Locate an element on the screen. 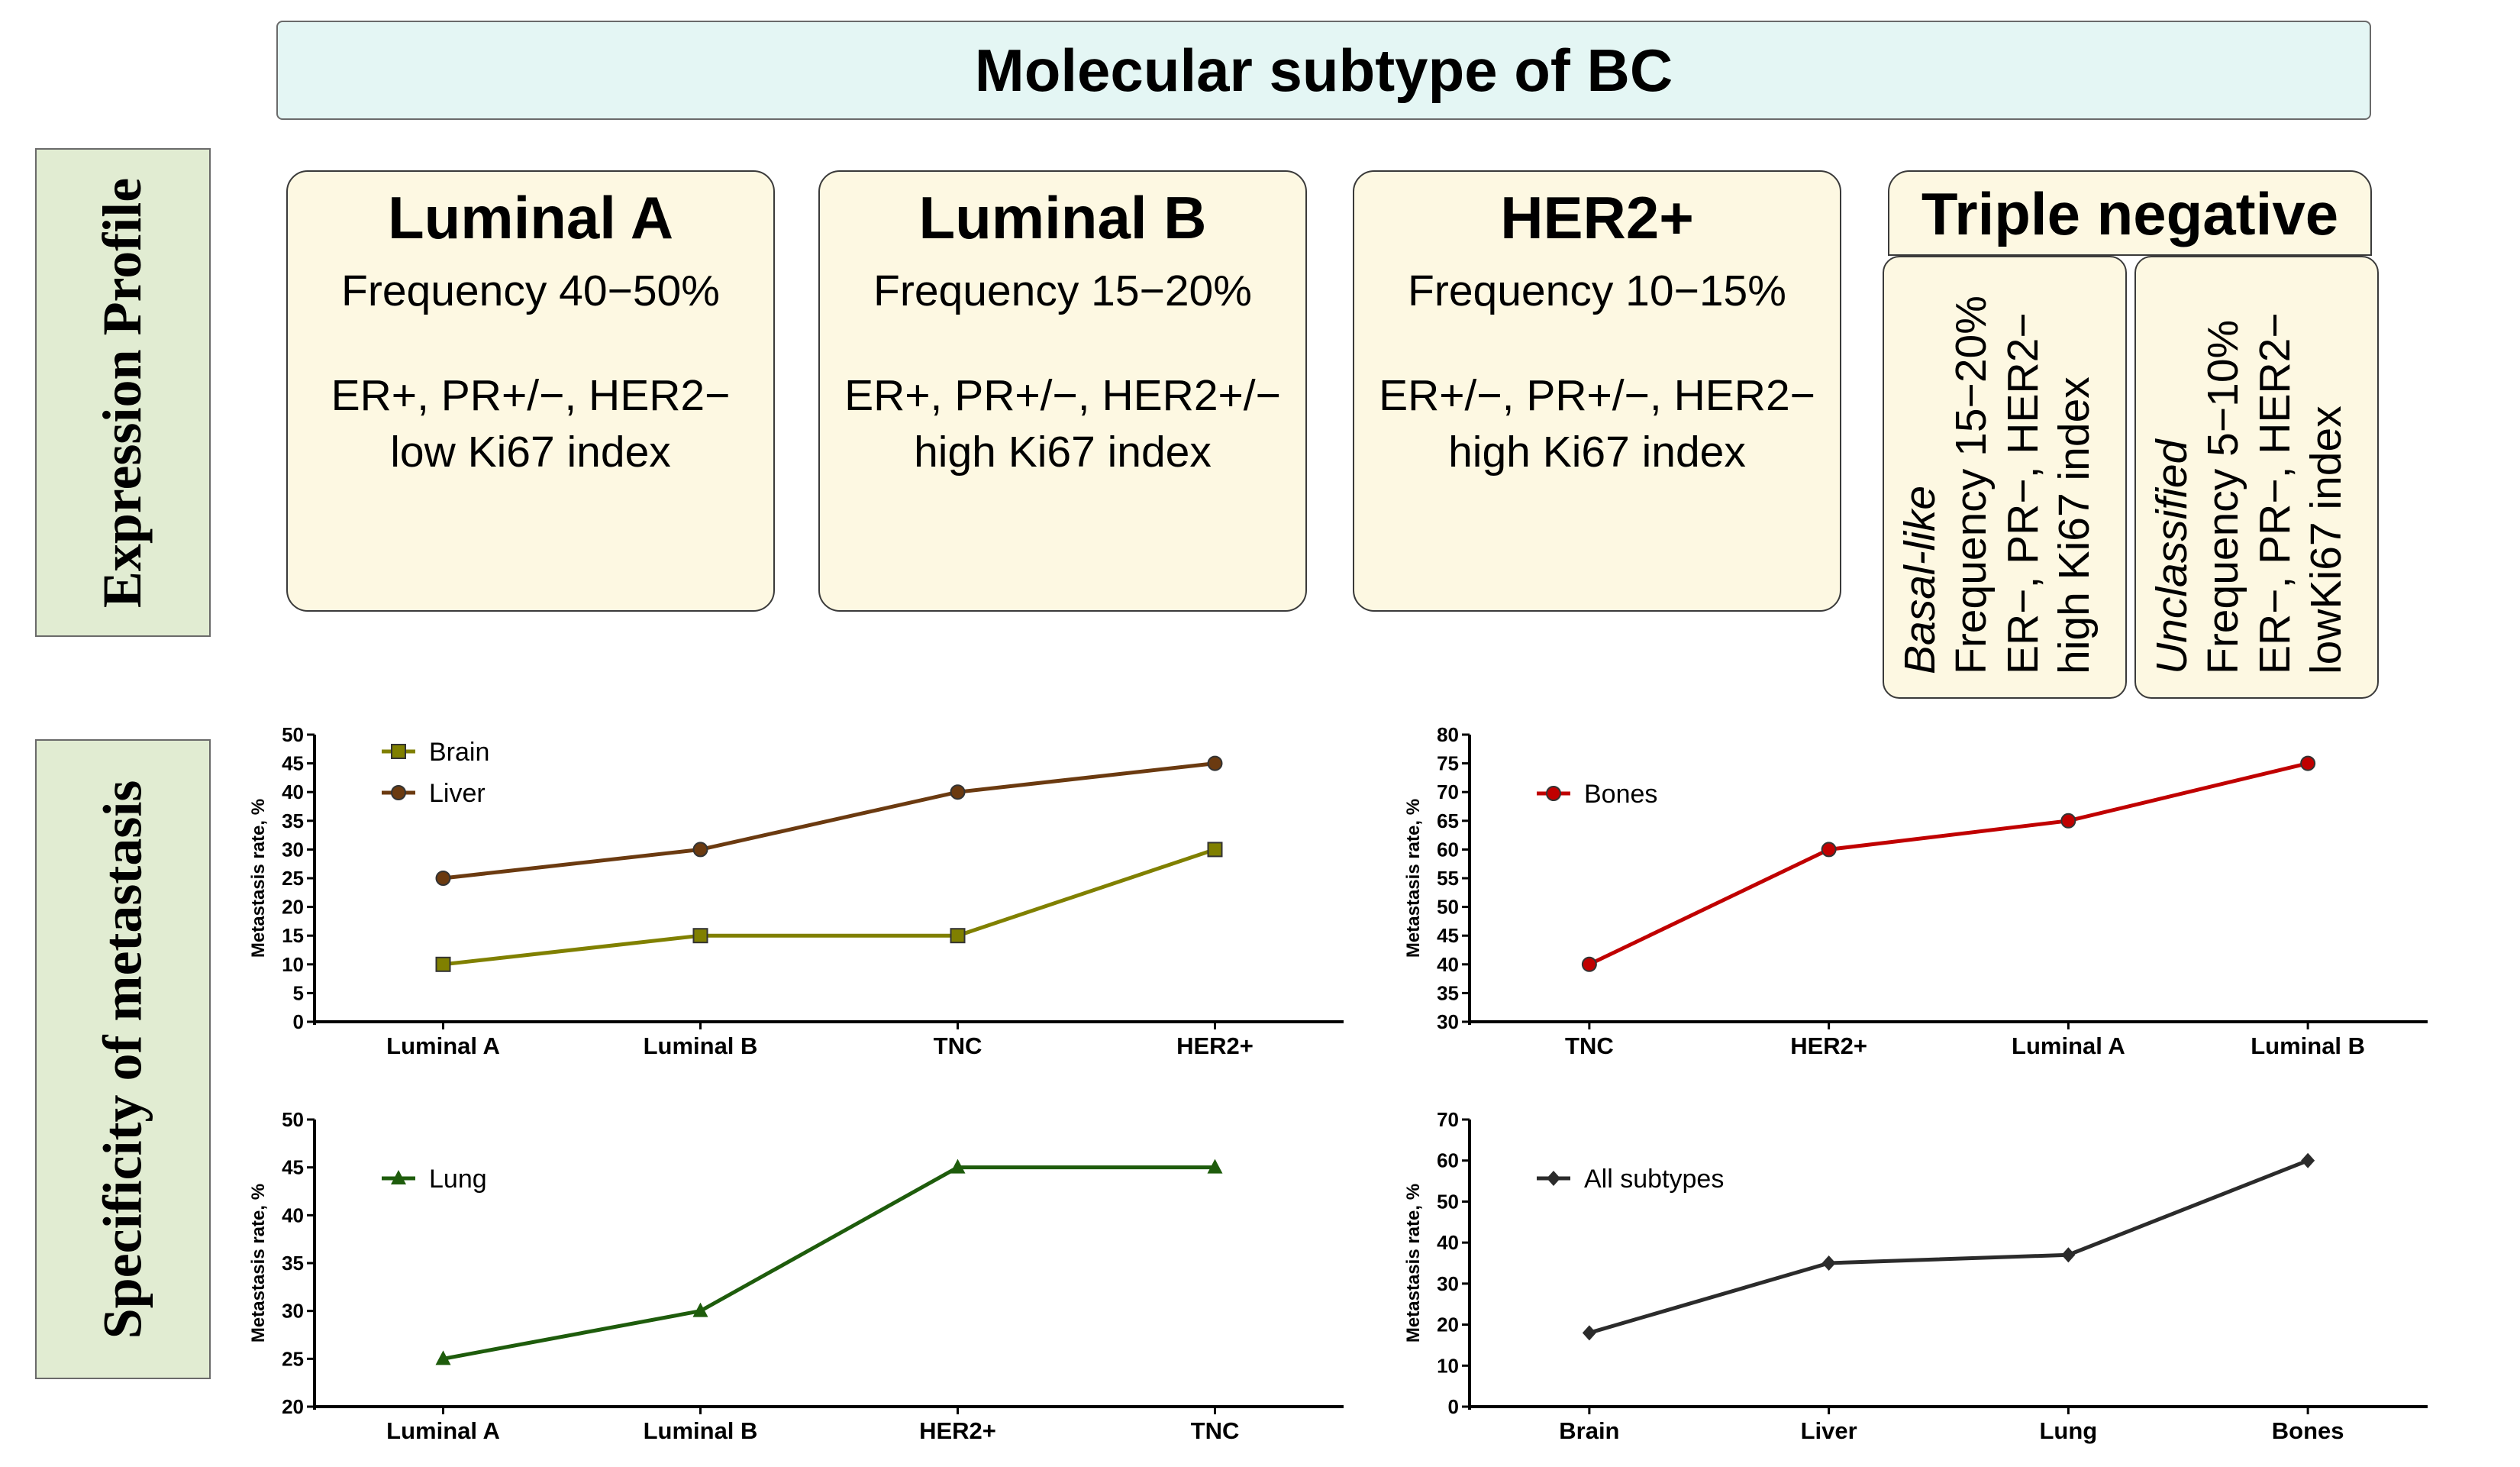 The height and width of the screenshot is (1467, 2520). y-tick-label: 55 is located at coordinates (1448, 878).